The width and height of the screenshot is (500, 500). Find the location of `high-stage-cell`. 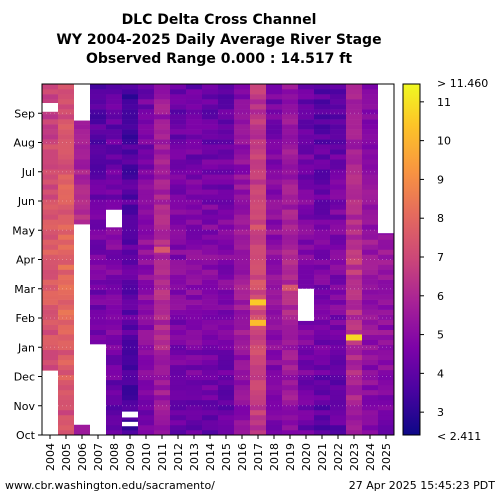

high-stage-cell is located at coordinates (258, 302).